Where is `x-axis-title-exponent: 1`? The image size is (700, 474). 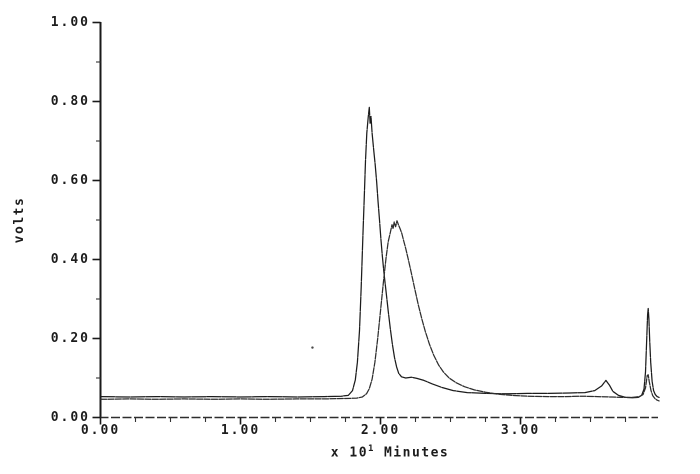
x-axis-title-exponent: 1 is located at coordinates (371, 449).